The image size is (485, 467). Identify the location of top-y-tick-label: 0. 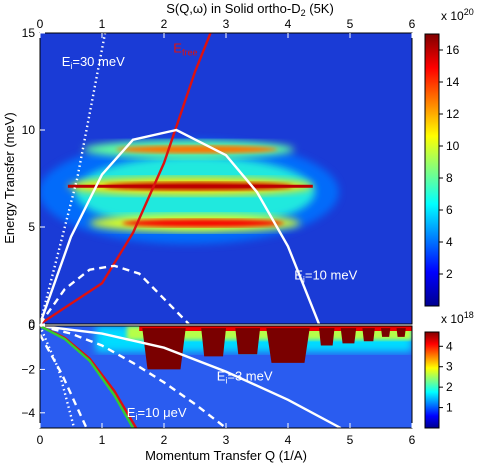
(31, 324).